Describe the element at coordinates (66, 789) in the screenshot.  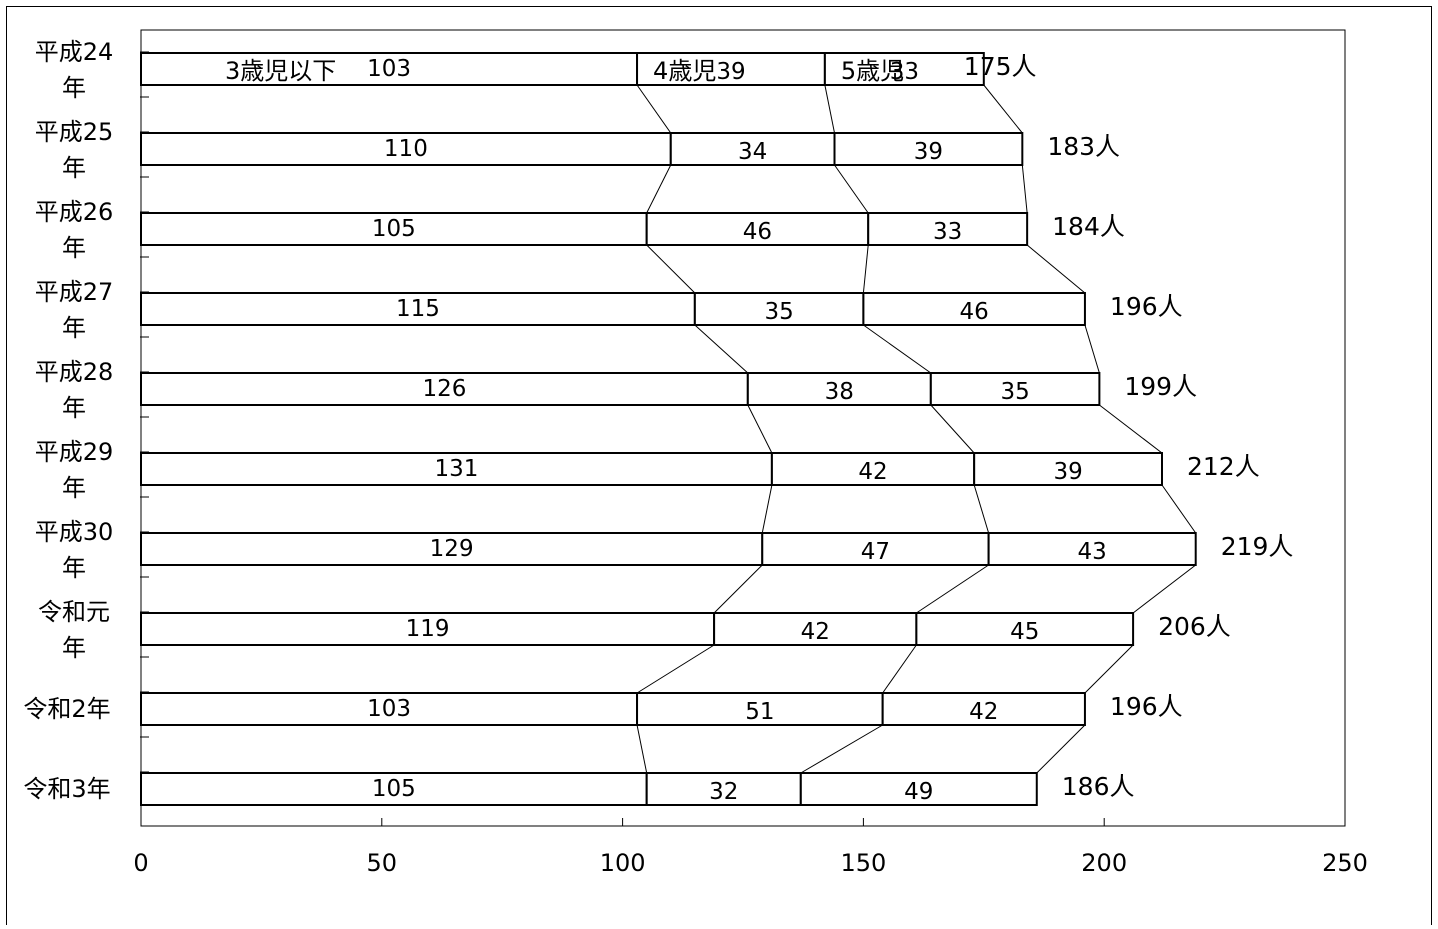
I see `category-label: 令和3年` at that location.